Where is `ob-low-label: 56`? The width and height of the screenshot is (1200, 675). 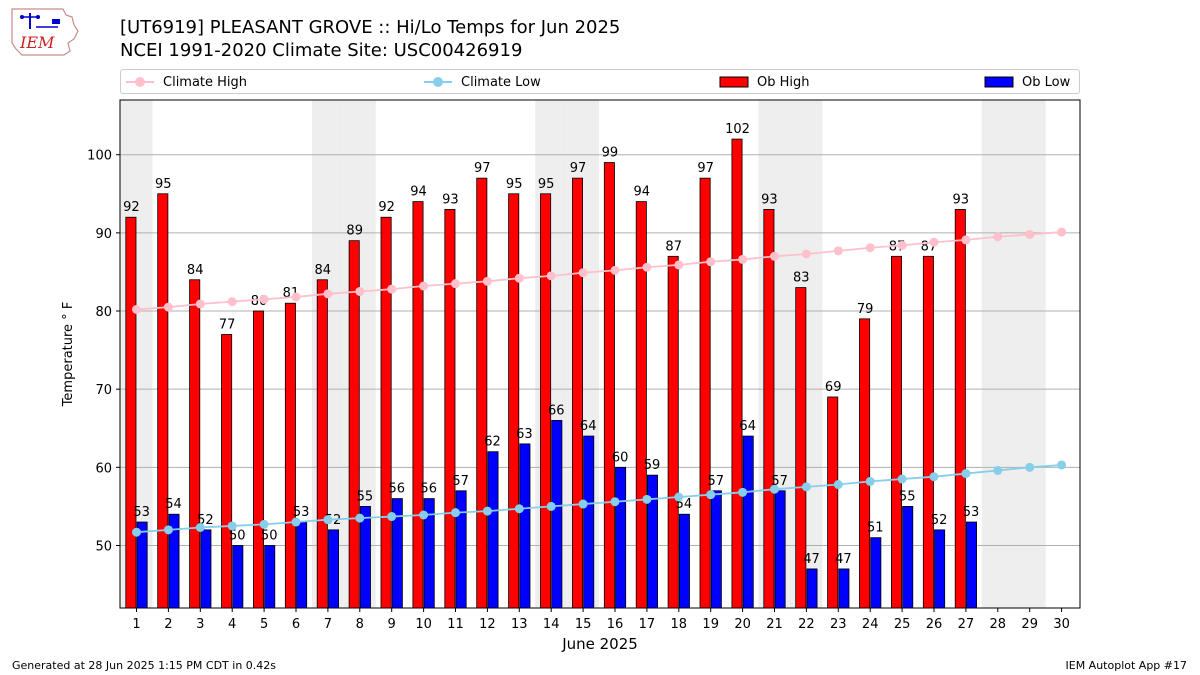 ob-low-label: 56 is located at coordinates (428, 489).